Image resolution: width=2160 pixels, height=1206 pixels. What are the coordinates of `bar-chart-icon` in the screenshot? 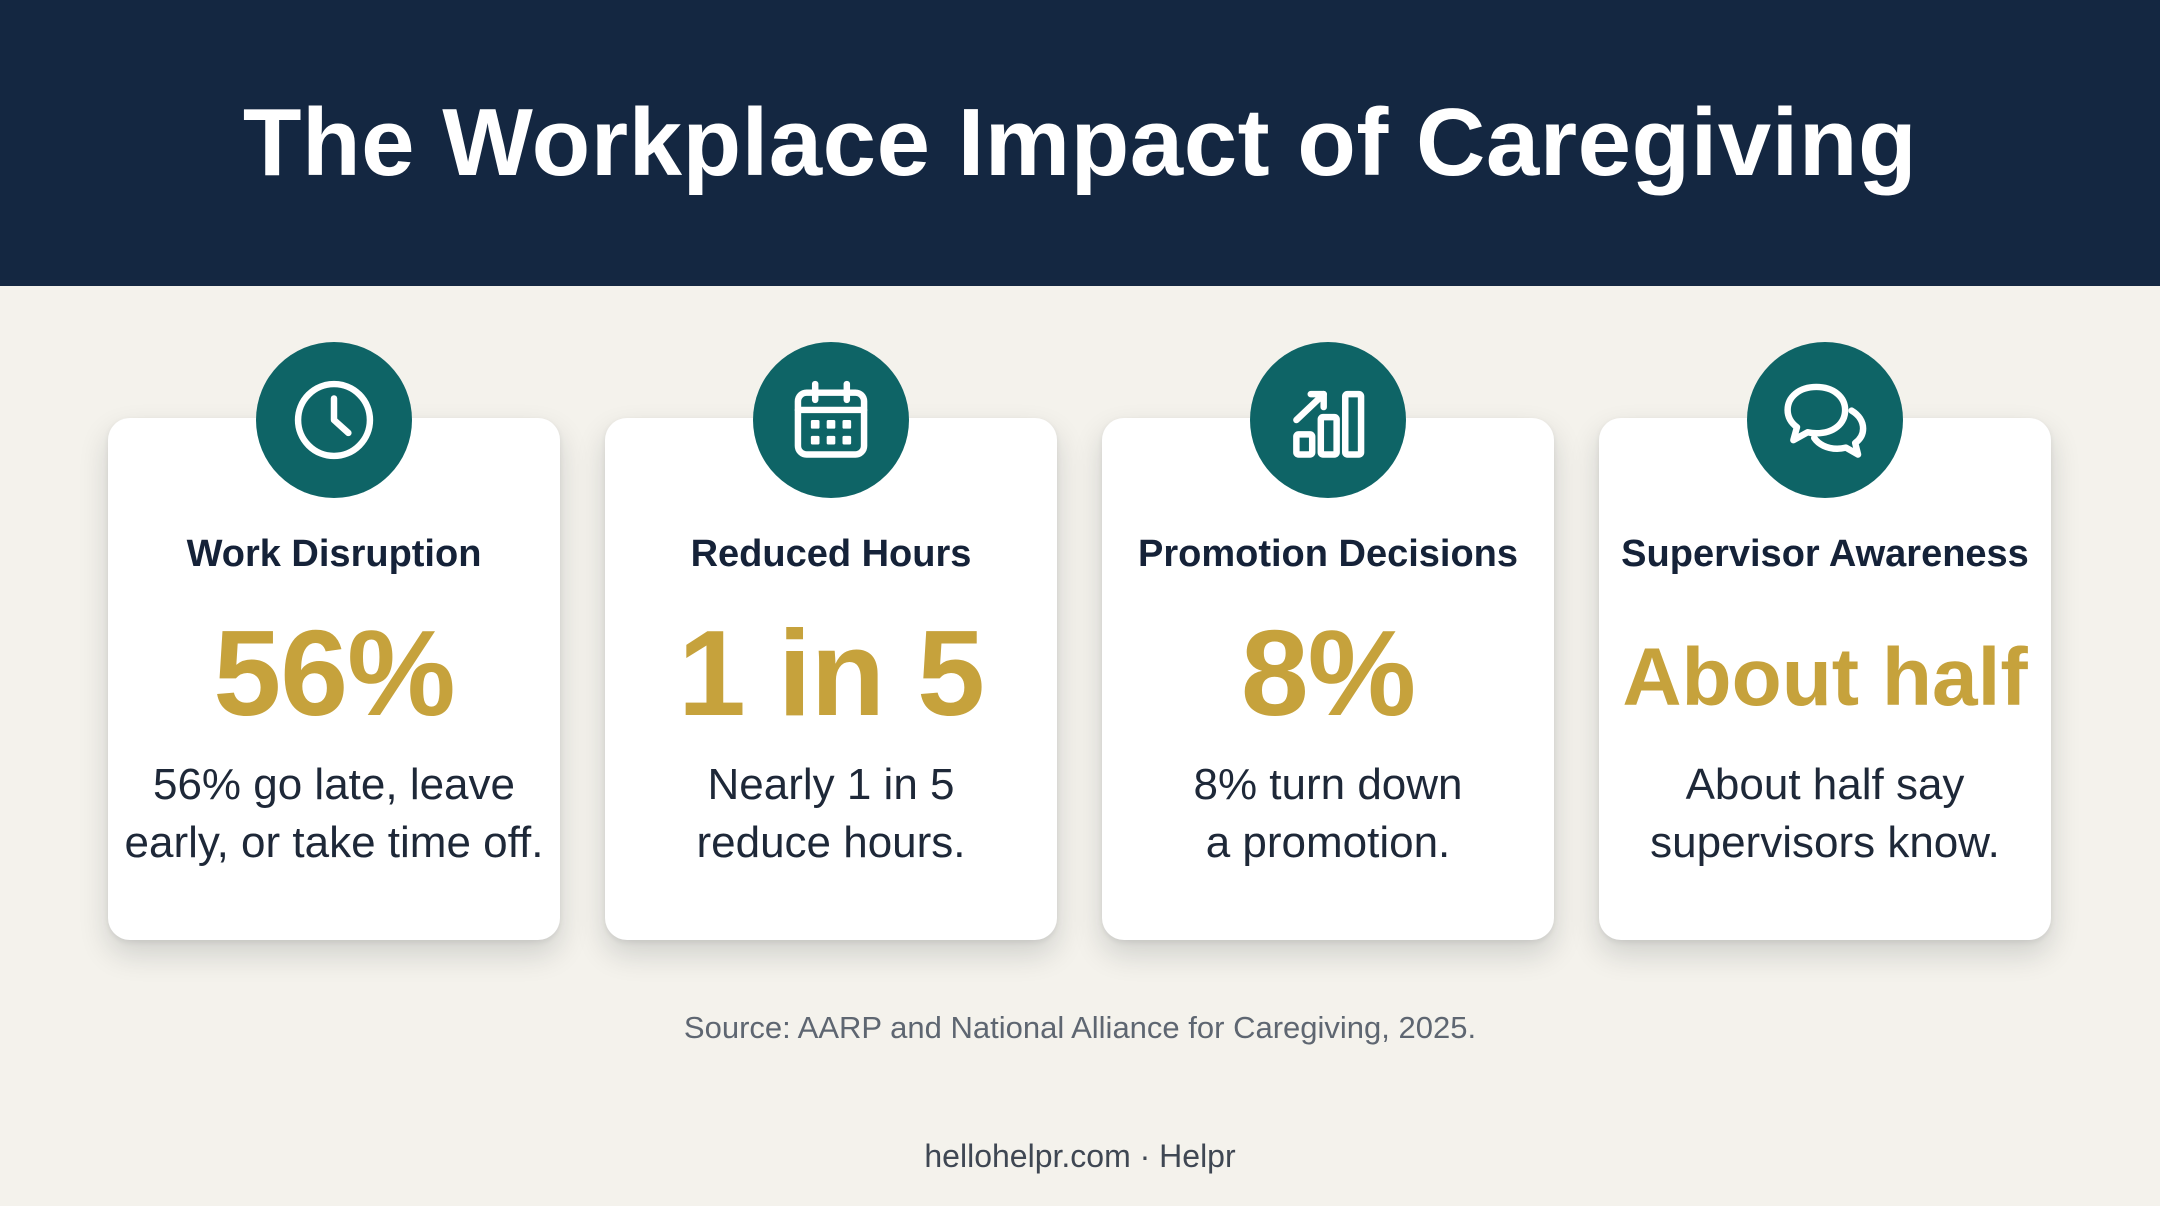 It's located at (1328, 420).